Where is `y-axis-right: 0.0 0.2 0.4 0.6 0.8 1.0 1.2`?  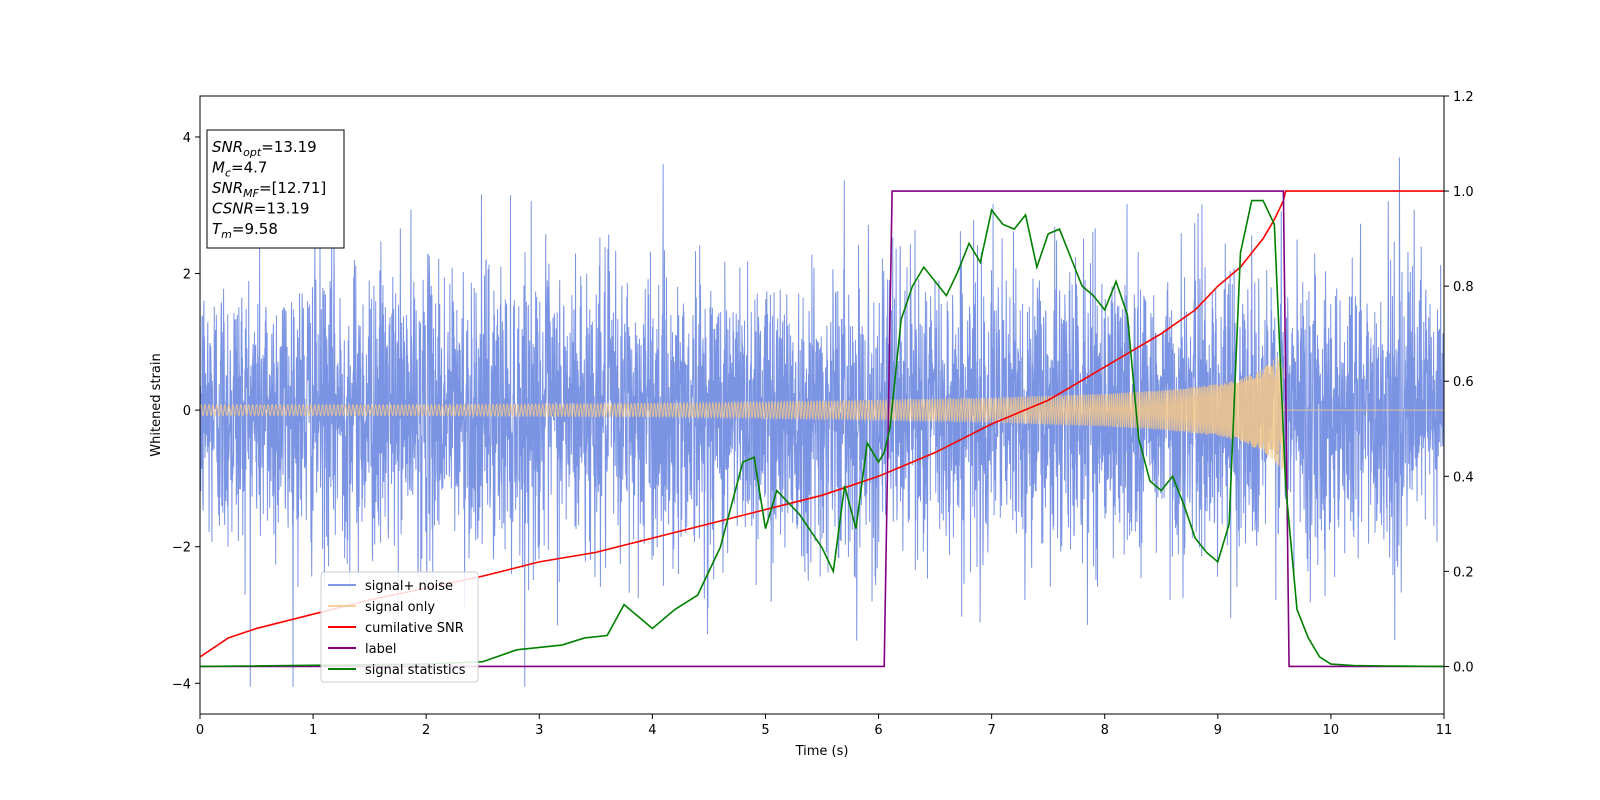
y-axis-right: 0.0 0.2 0.4 0.6 0.8 1.0 1.2 is located at coordinates (1459, 382).